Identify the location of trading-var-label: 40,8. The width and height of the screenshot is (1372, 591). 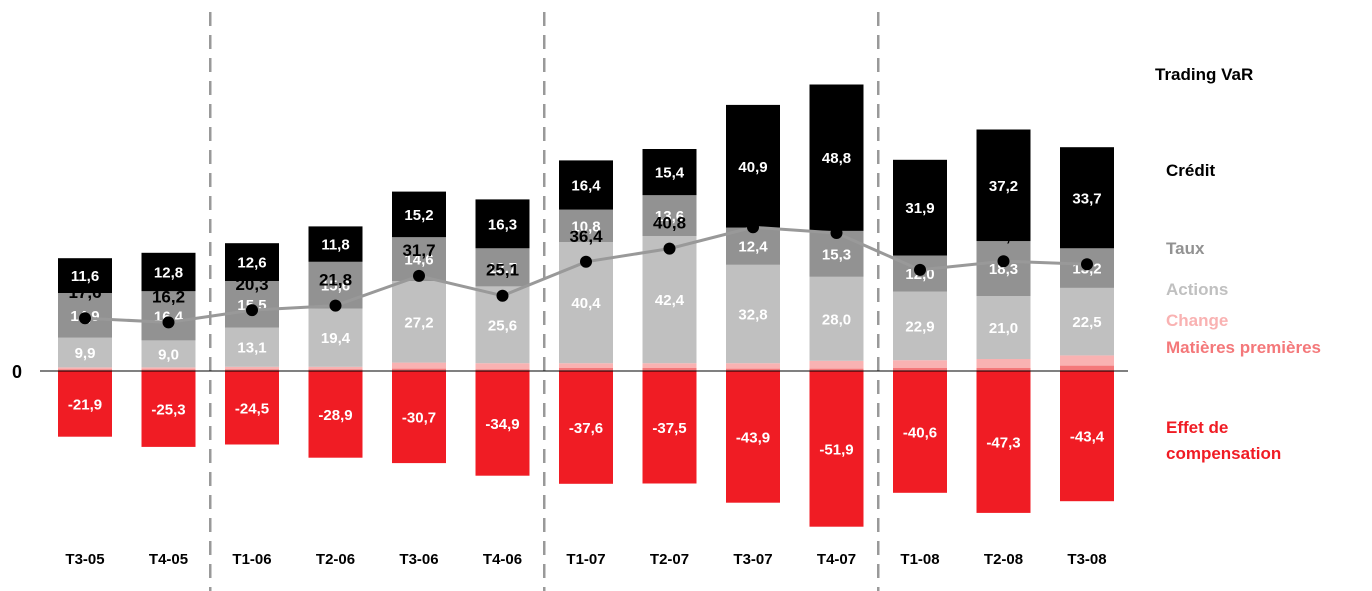
(669, 223).